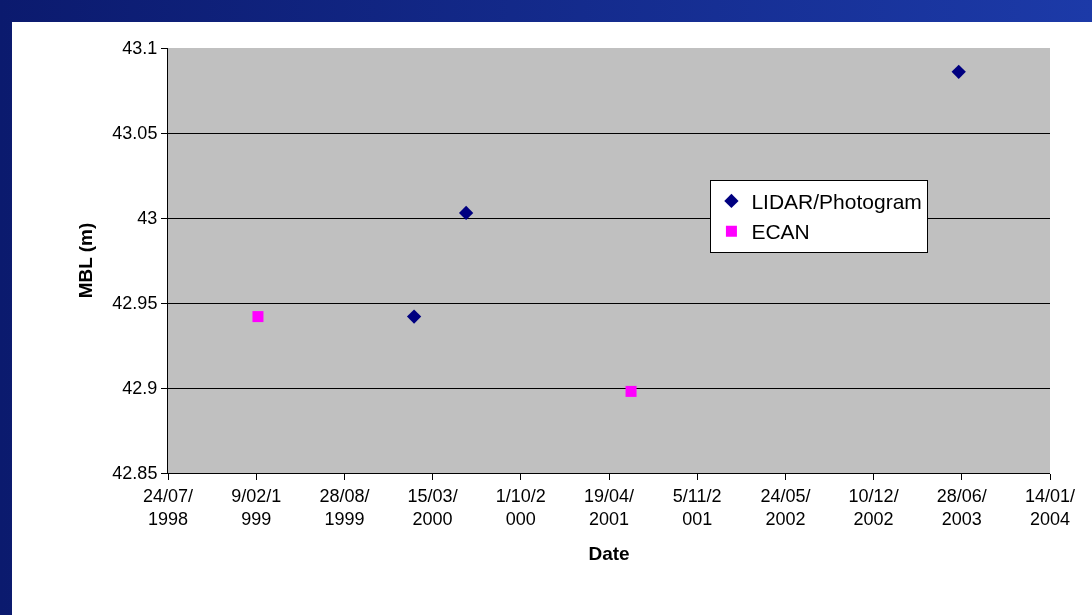  I want to click on x-tick-label: 14/01/ 2004, so click(1050, 507).